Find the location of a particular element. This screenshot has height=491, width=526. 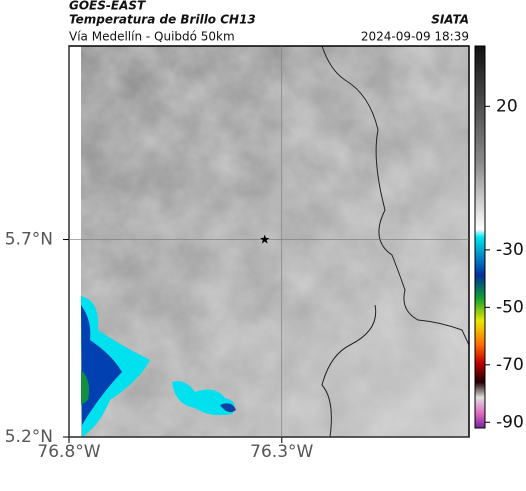

no-data-strip is located at coordinates (75, 241).